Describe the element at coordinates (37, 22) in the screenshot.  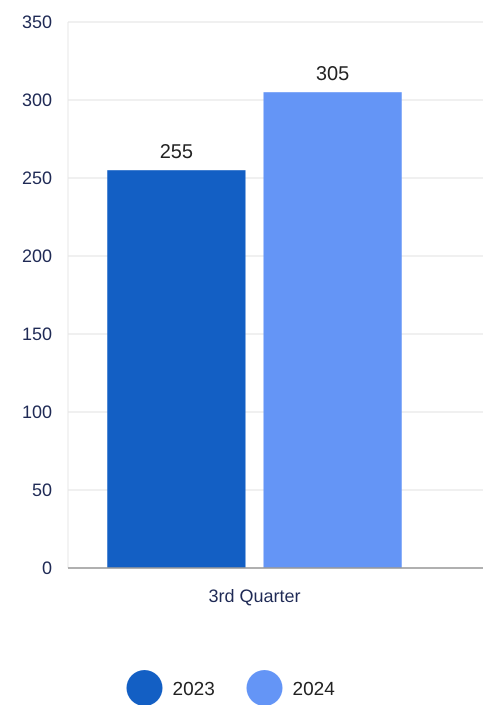
I see `y-tick-label: 350` at that location.